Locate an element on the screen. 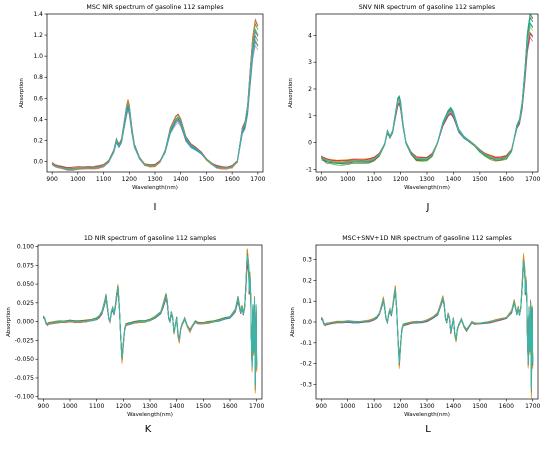 The image size is (550, 457). y-tick-label: 1.2 is located at coordinates (38, 35).